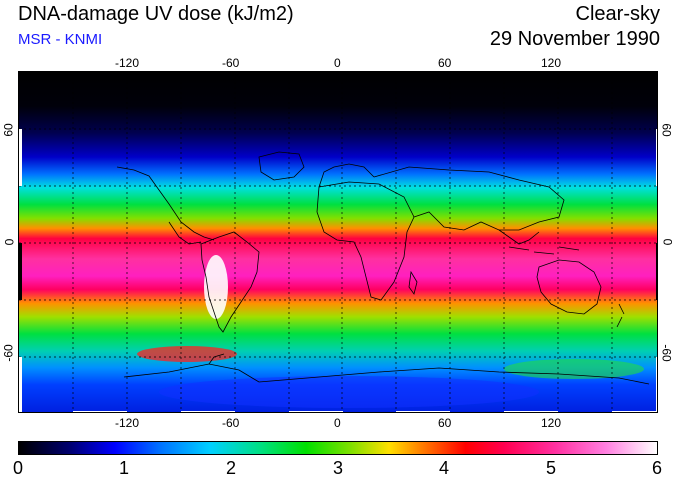 This screenshot has height=480, width=678. Describe the element at coordinates (667, 242) in the screenshot. I see `lat-tick-right: 0` at that location.